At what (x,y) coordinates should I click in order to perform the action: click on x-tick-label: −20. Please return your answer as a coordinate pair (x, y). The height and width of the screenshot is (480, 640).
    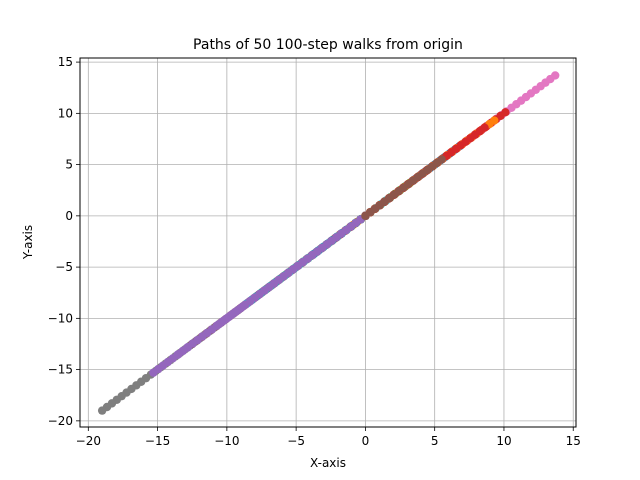
    Looking at the image, I should click on (88, 441).